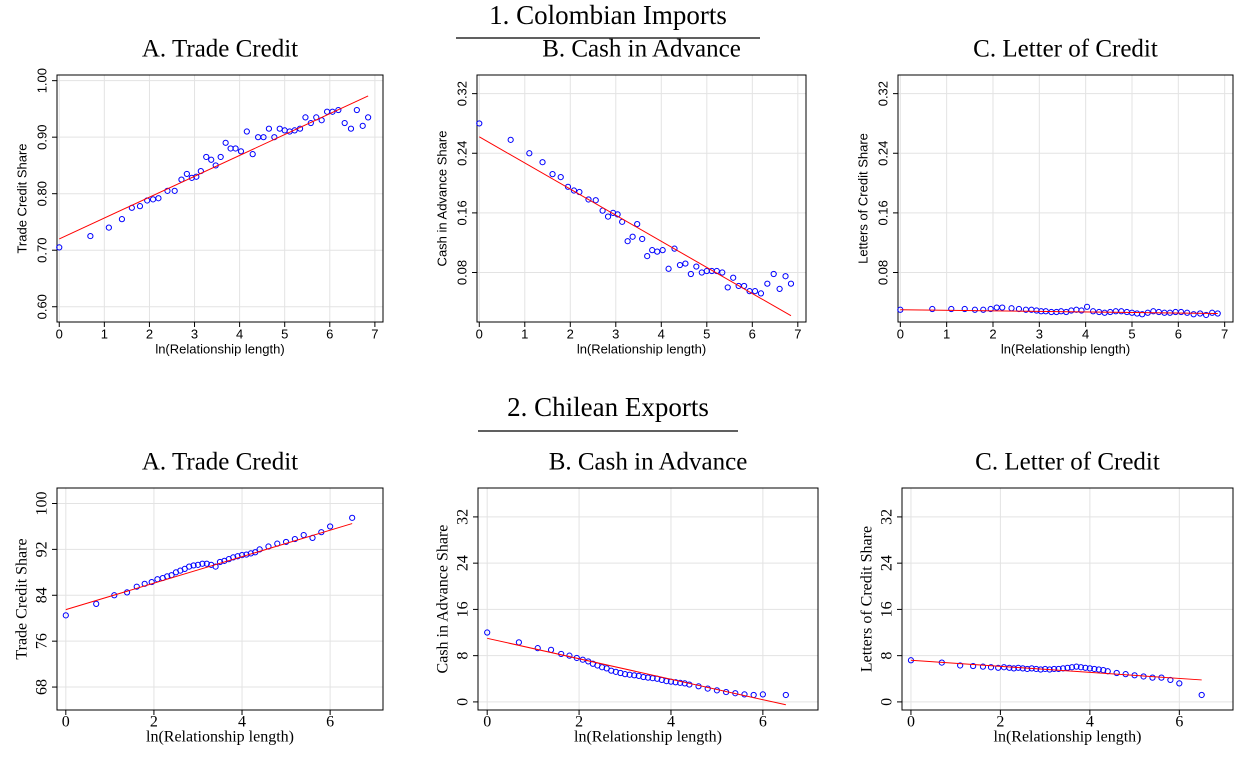 This screenshot has width=1235, height=759. I want to click on y-axis-label: Letters of Credit Share, so click(867, 599).